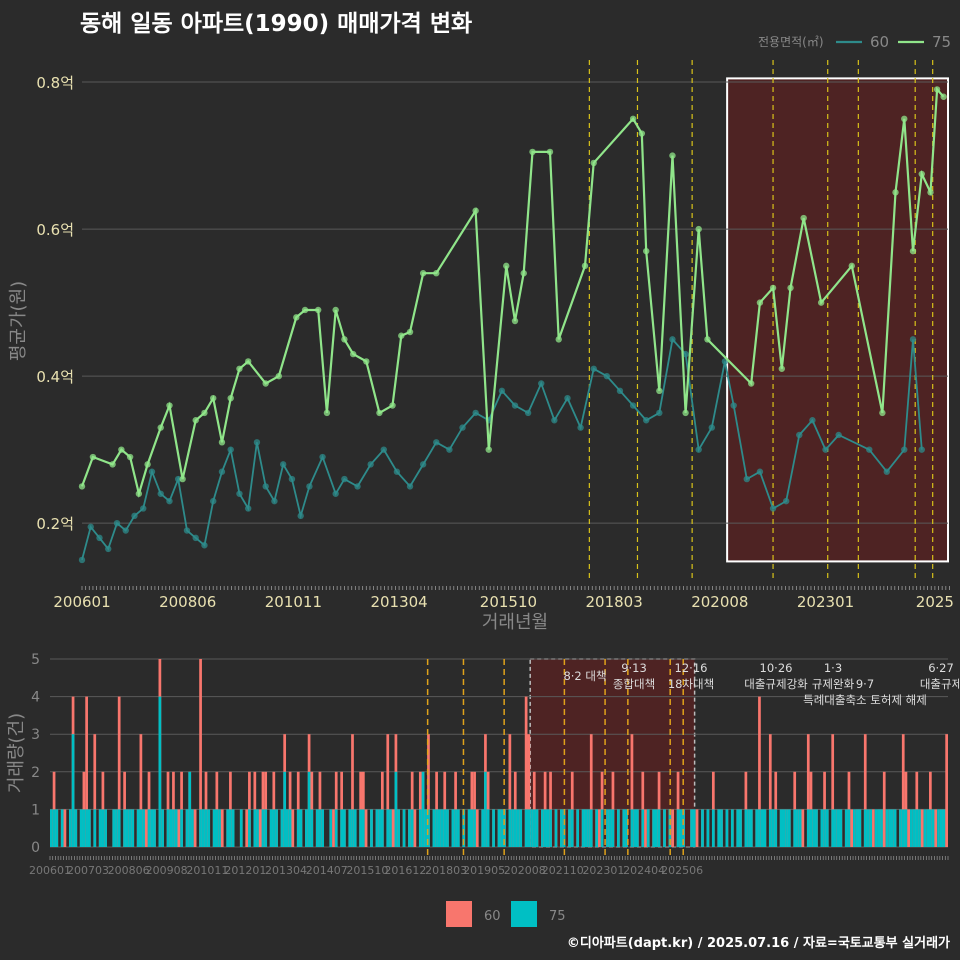  Describe the element at coordinates (935, 602) in the screenshot. I see `x-tick-label: 2025` at that location.